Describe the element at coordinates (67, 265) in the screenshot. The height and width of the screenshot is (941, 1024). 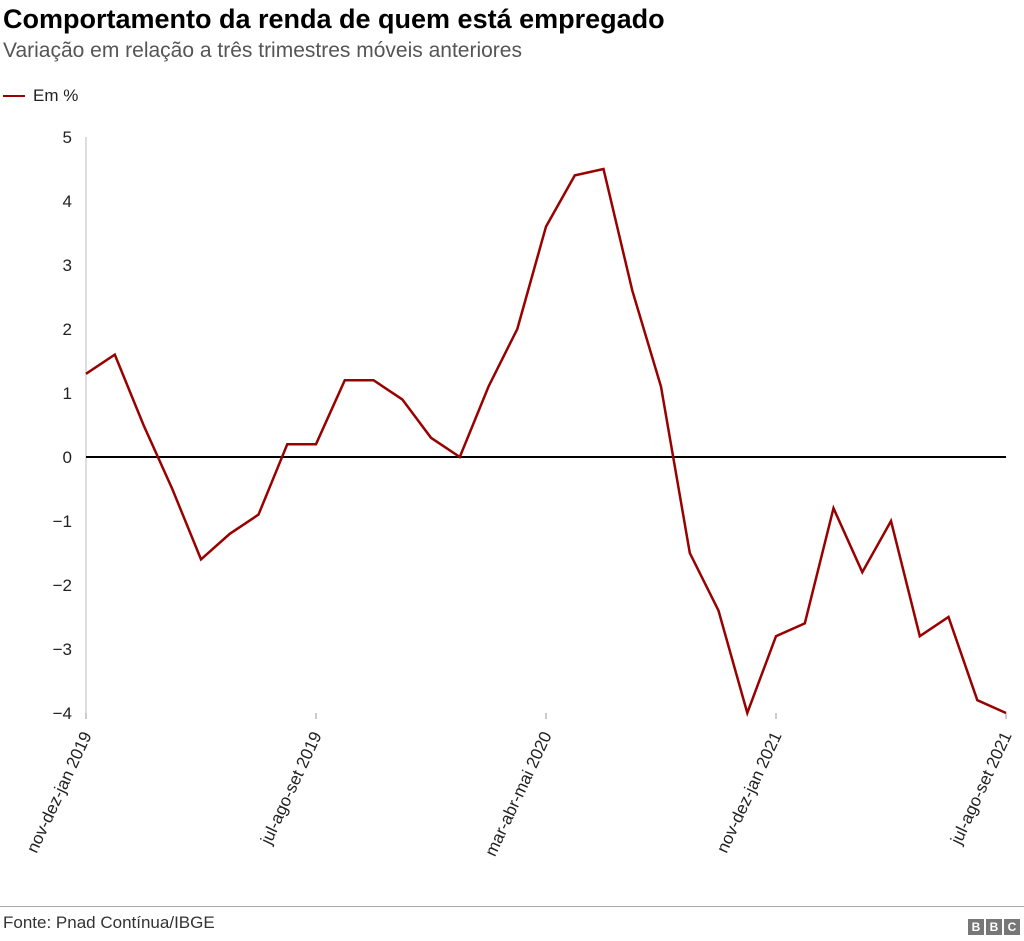
I see `y-tick-label: 3` at that location.